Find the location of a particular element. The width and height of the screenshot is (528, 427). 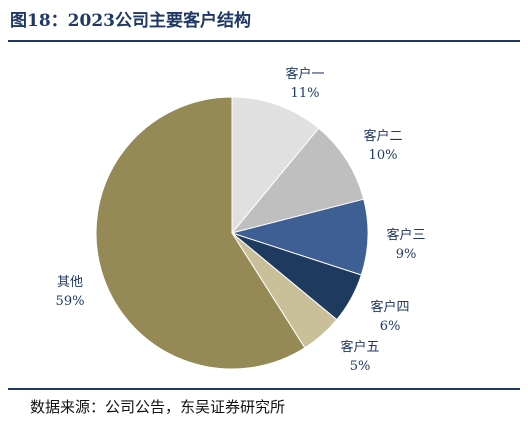

slice-category-label: 客户三 is located at coordinates (405, 235).